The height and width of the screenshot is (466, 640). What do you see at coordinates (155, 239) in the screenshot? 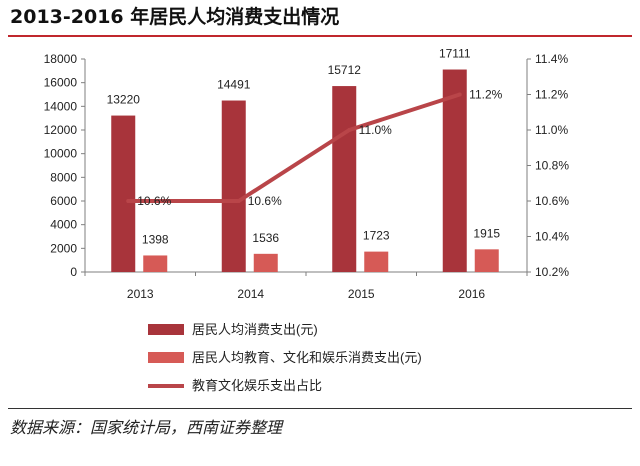
I see `education-bar-label: 1398` at bounding box center [155, 239].